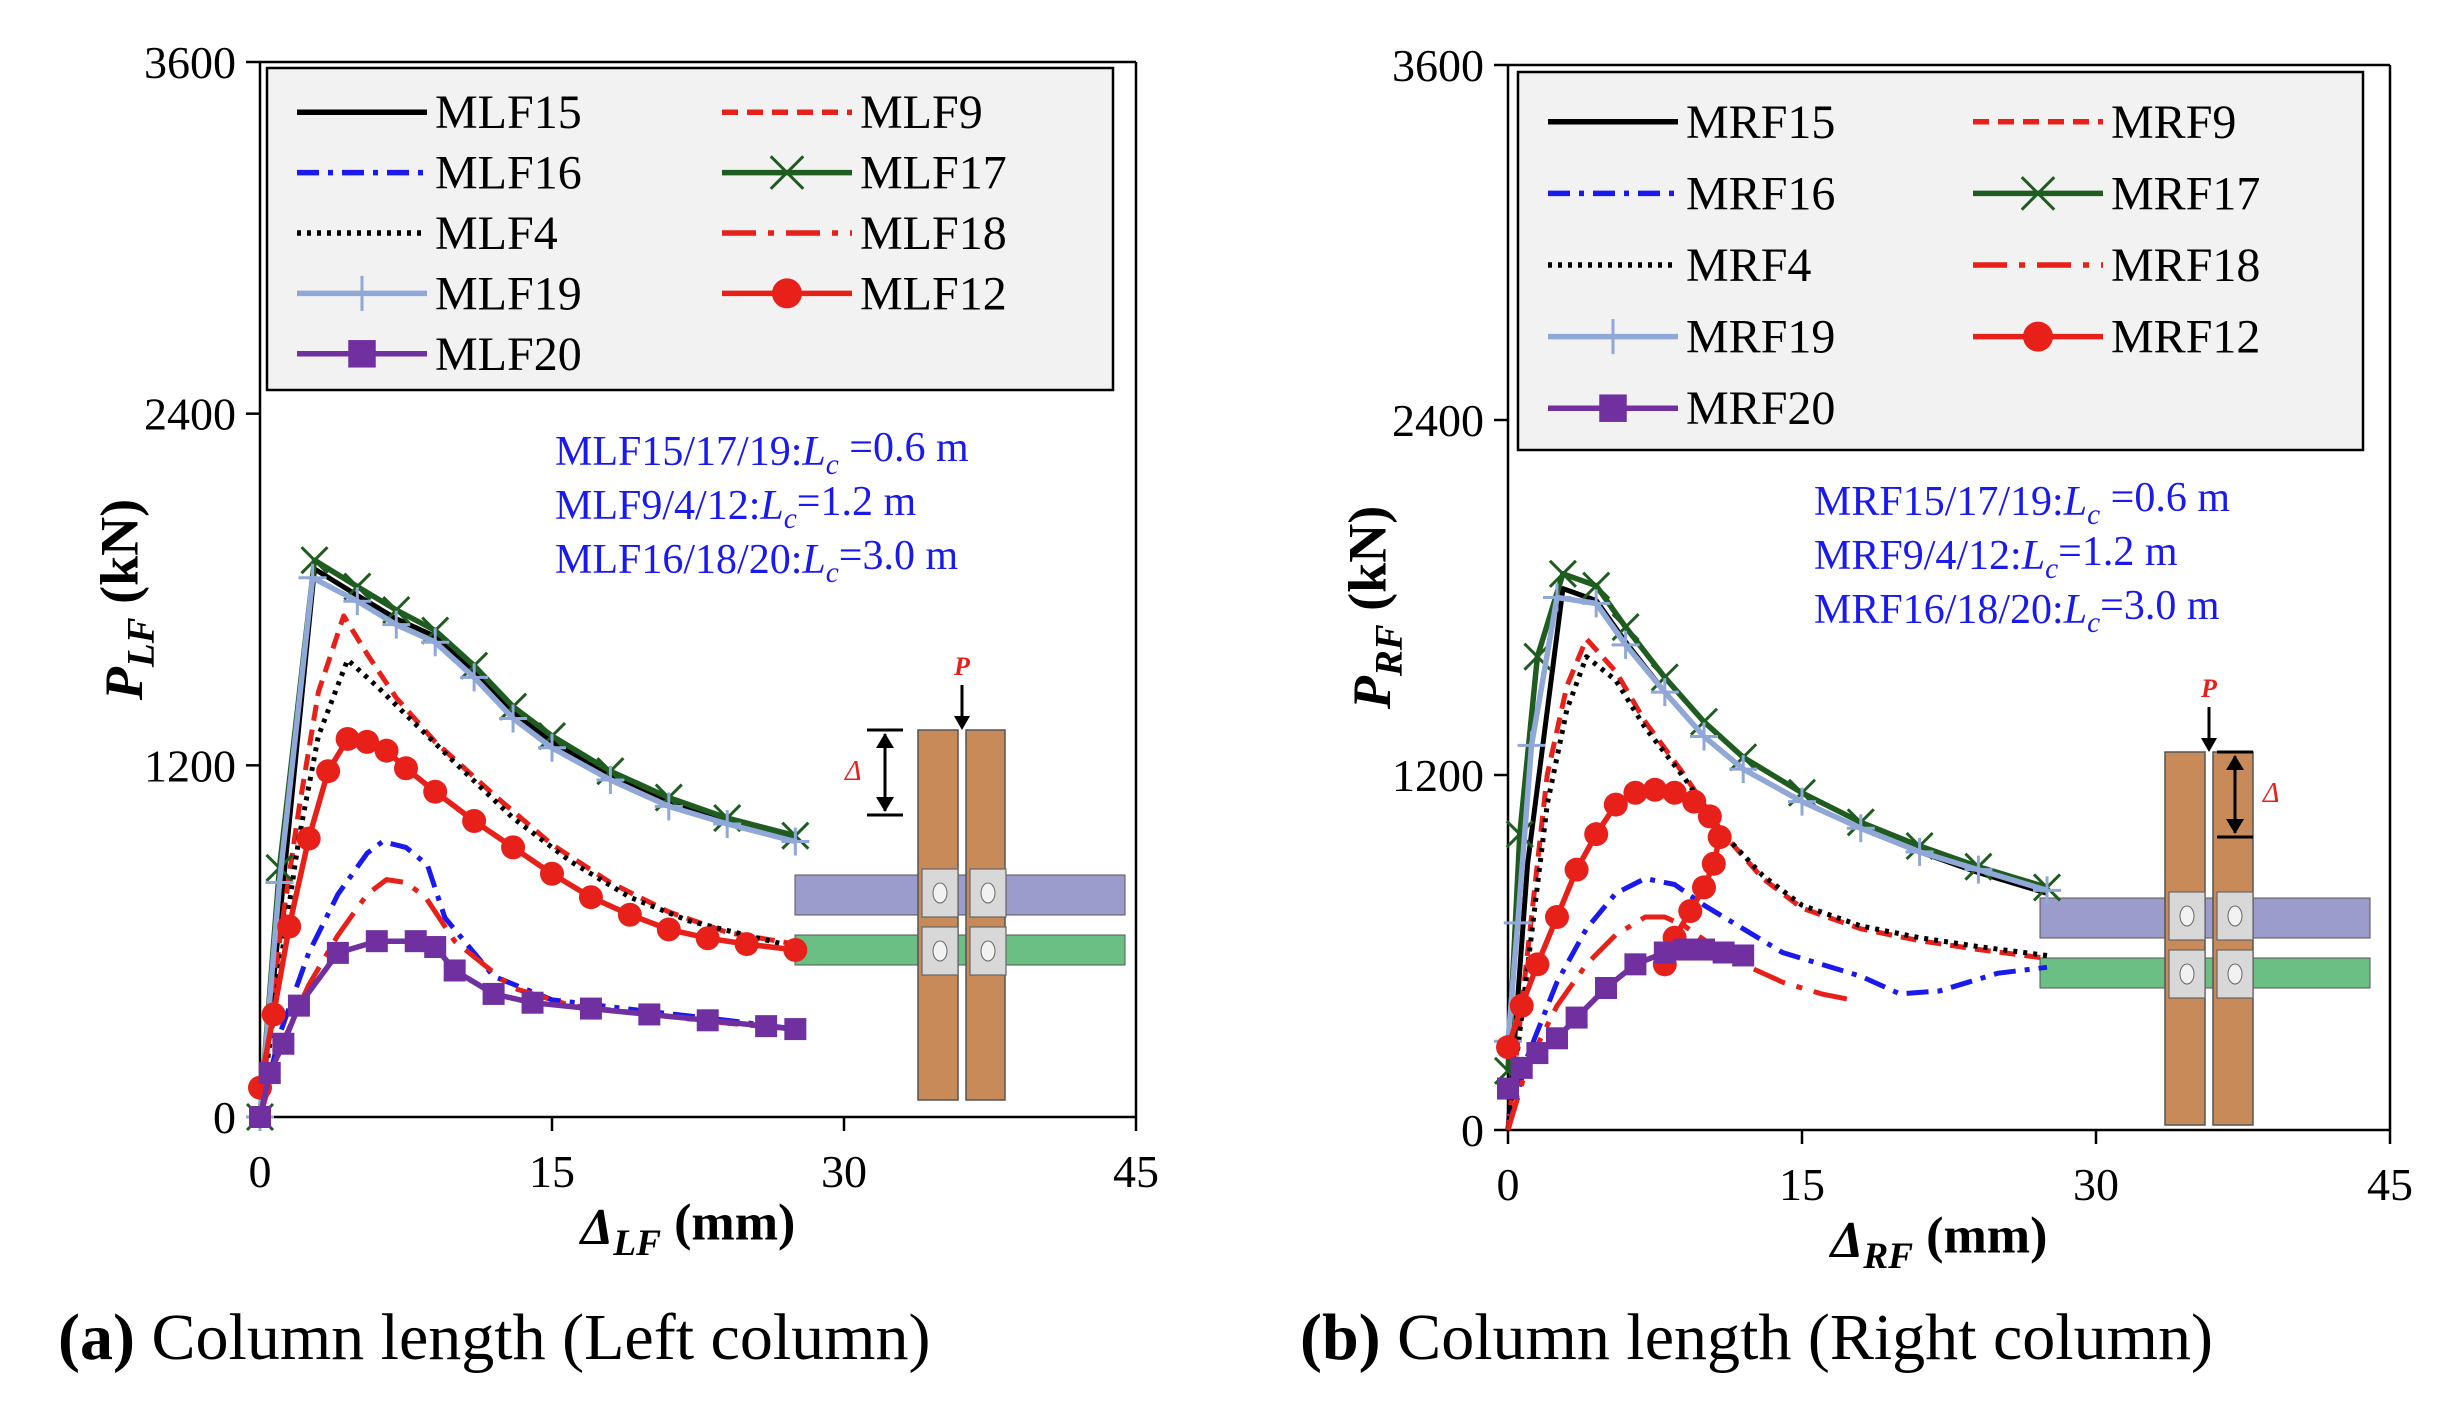 This screenshot has height=1407, width=2449. I want to click on series-MRF15, so click(1776, 858).